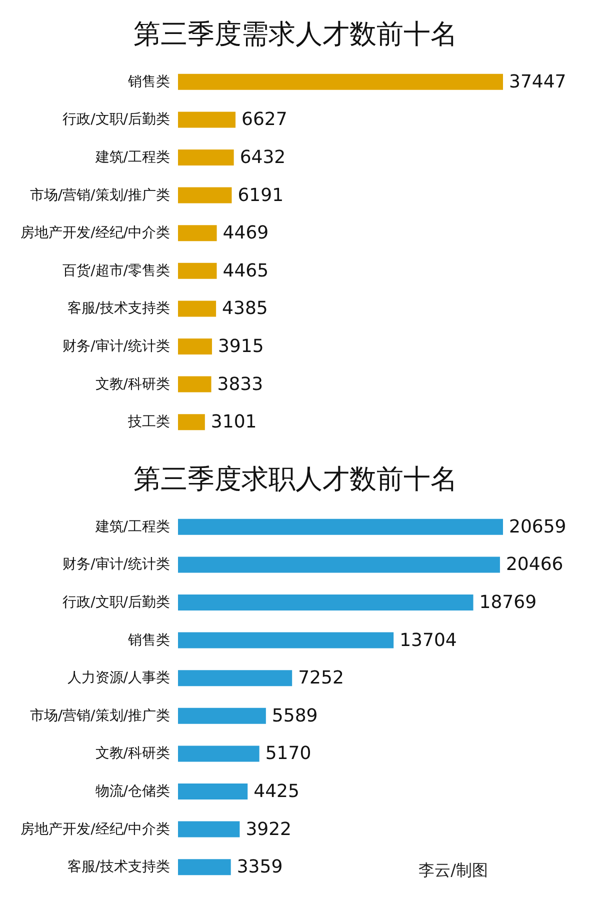  Describe the element at coordinates (245, 271) in the screenshot. I see `data-label: 4465` at that location.